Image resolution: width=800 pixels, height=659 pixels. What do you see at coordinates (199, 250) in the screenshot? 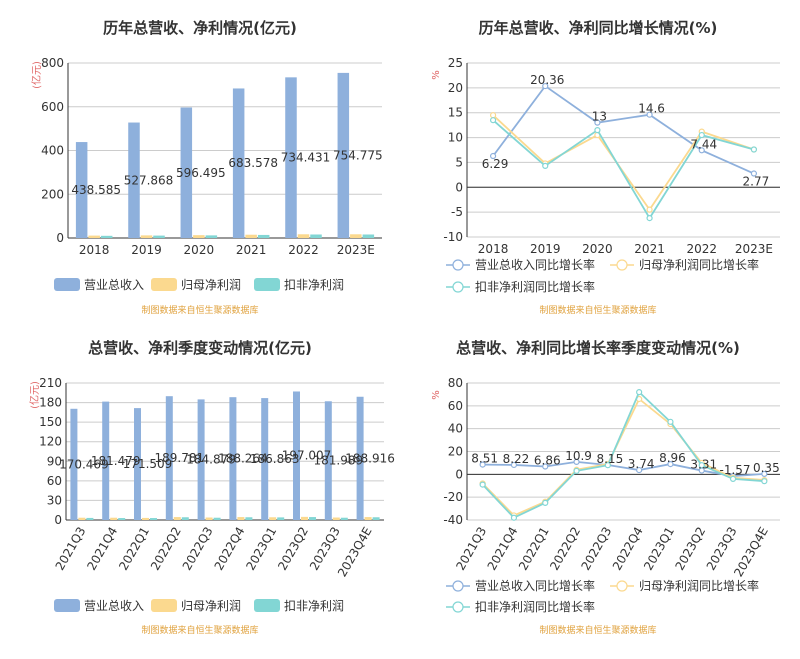
I see `x-tick-label: 2020` at bounding box center [199, 250].